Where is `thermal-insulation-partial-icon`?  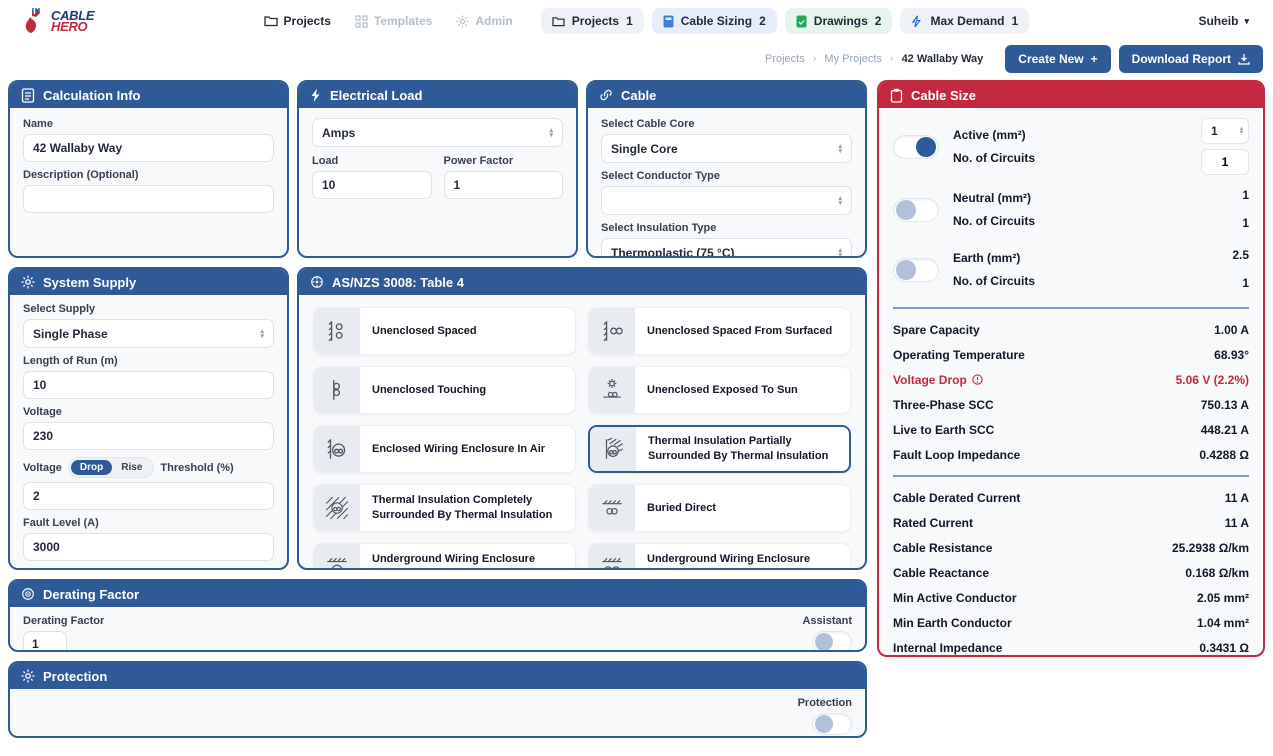 thermal-insulation-partial-icon is located at coordinates (614, 448).